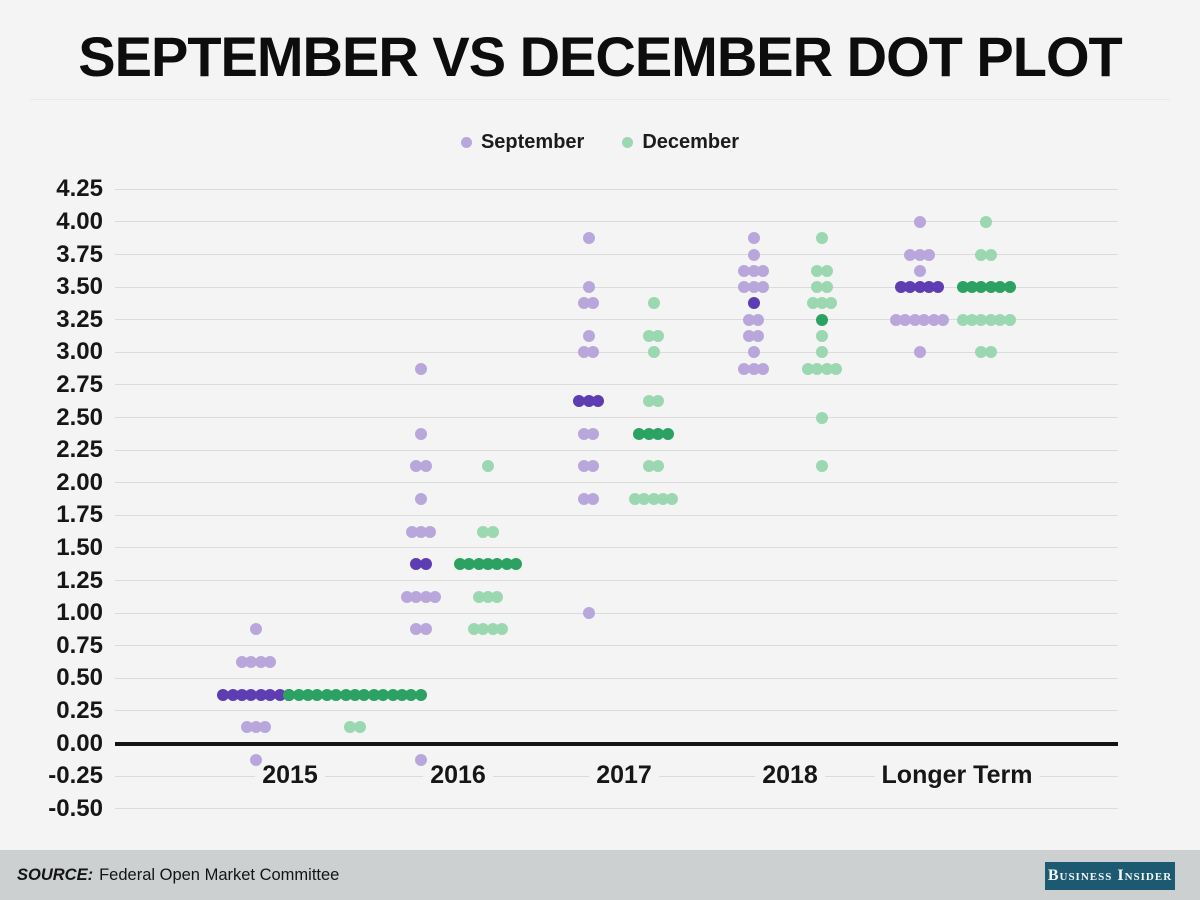  Describe the element at coordinates (600, 142) in the screenshot. I see `legend: September December` at that location.